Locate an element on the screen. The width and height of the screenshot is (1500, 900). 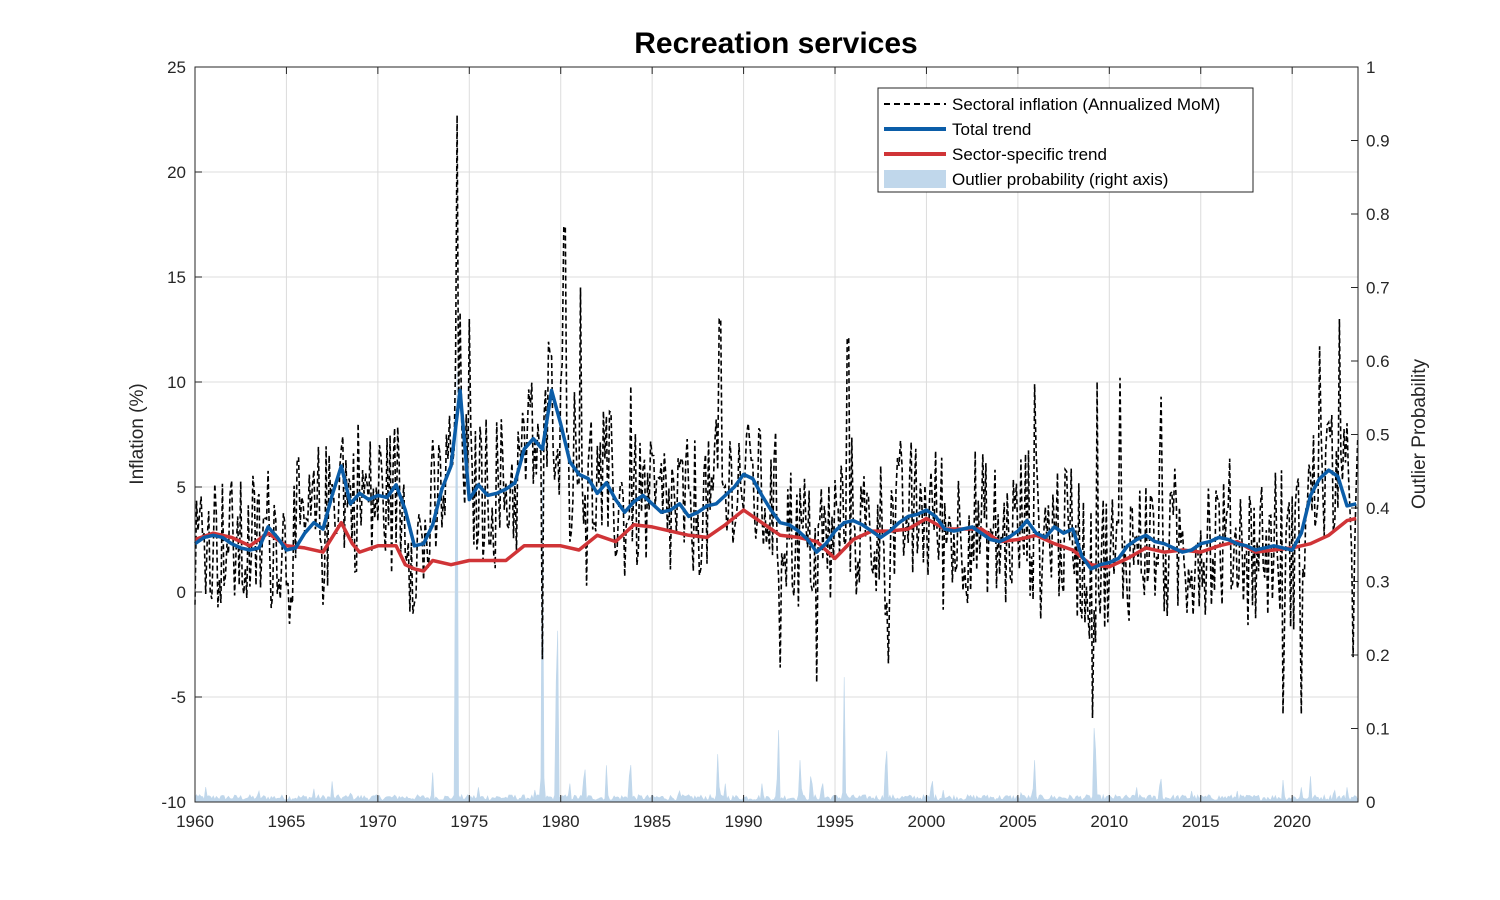
chart-title: Recreation services is located at coordinates (776, 43).